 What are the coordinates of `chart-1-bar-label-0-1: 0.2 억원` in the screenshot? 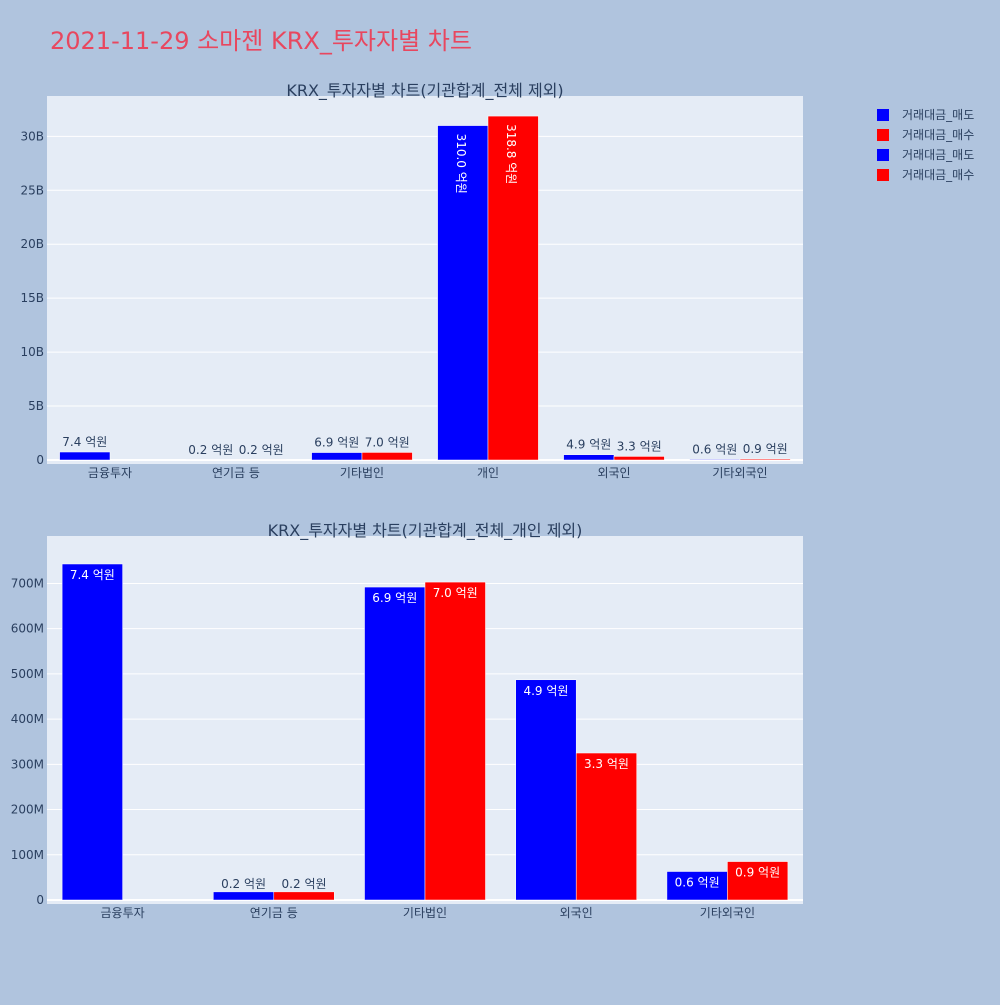 It's located at (210, 450).